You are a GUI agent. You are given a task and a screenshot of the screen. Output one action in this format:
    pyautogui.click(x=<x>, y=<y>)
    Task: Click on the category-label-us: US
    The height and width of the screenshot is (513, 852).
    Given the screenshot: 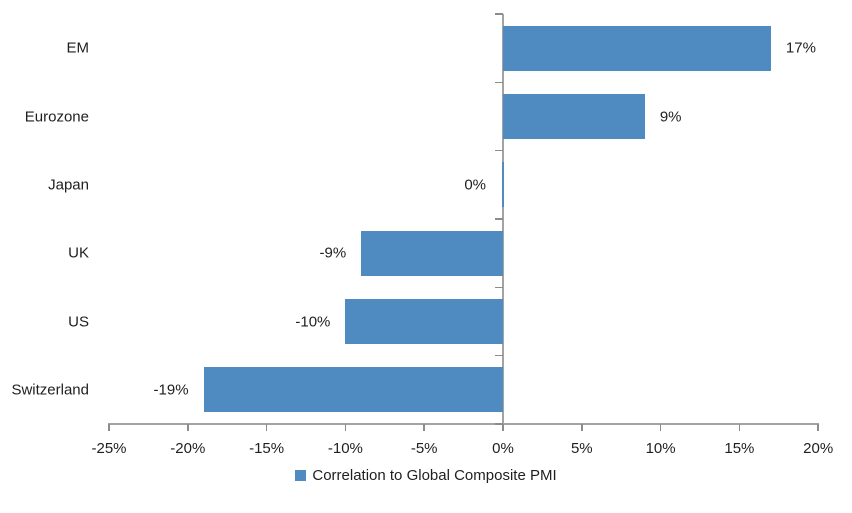 What is the action you would take?
    pyautogui.click(x=78, y=321)
    